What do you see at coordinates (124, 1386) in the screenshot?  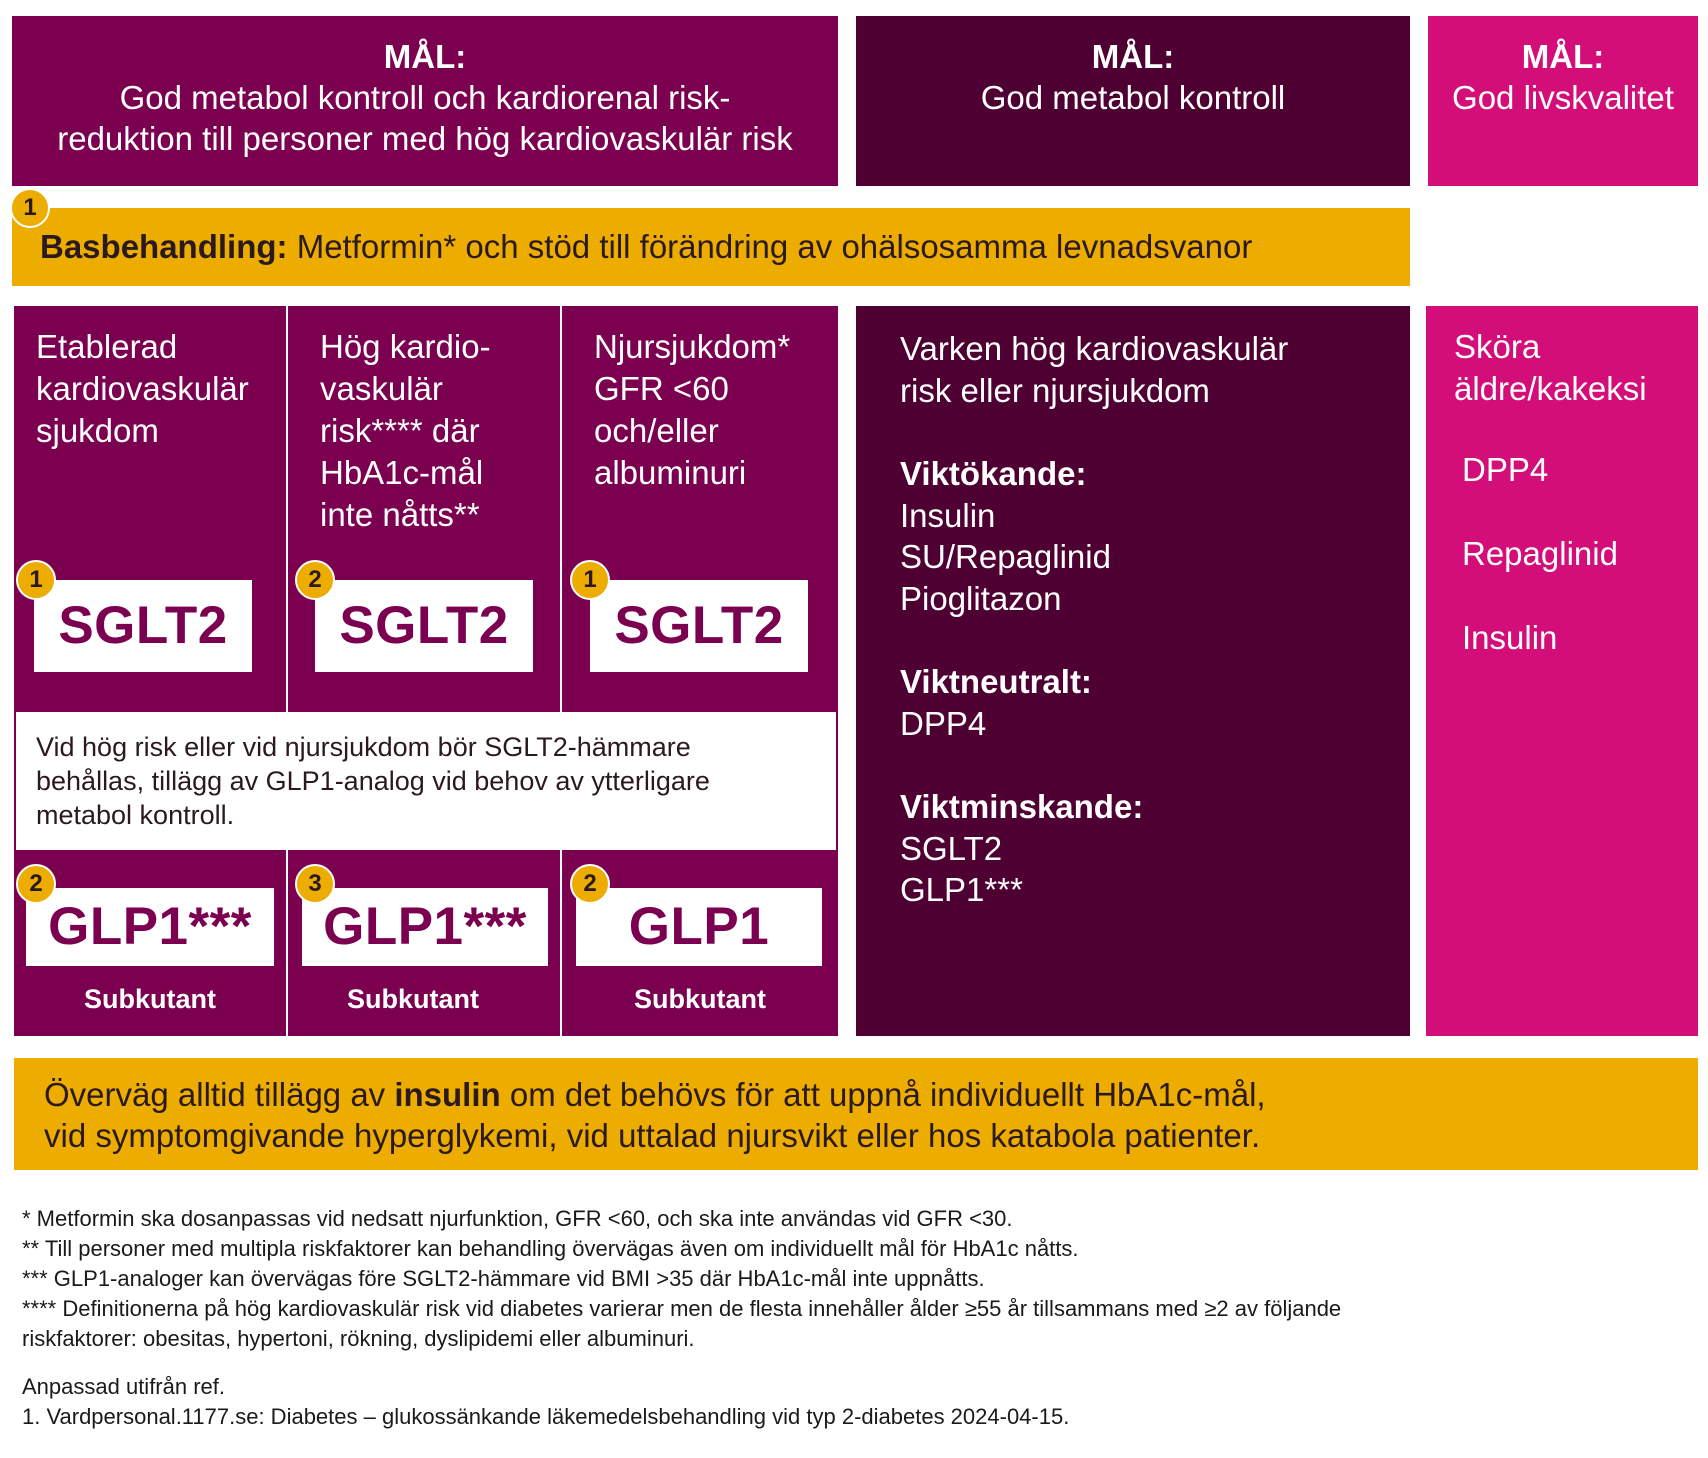 I see `reference-line: Anpassad utifrån ref.` at bounding box center [124, 1386].